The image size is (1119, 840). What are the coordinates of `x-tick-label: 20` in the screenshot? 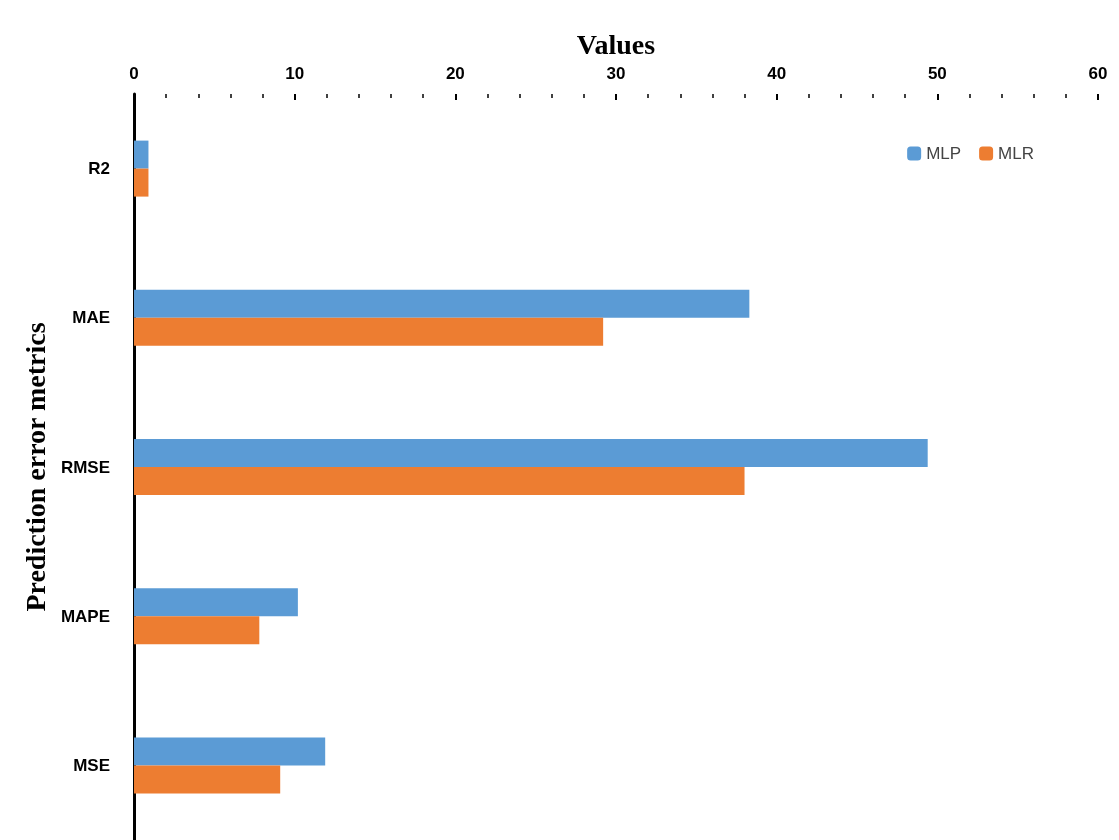 It's located at (455, 73).